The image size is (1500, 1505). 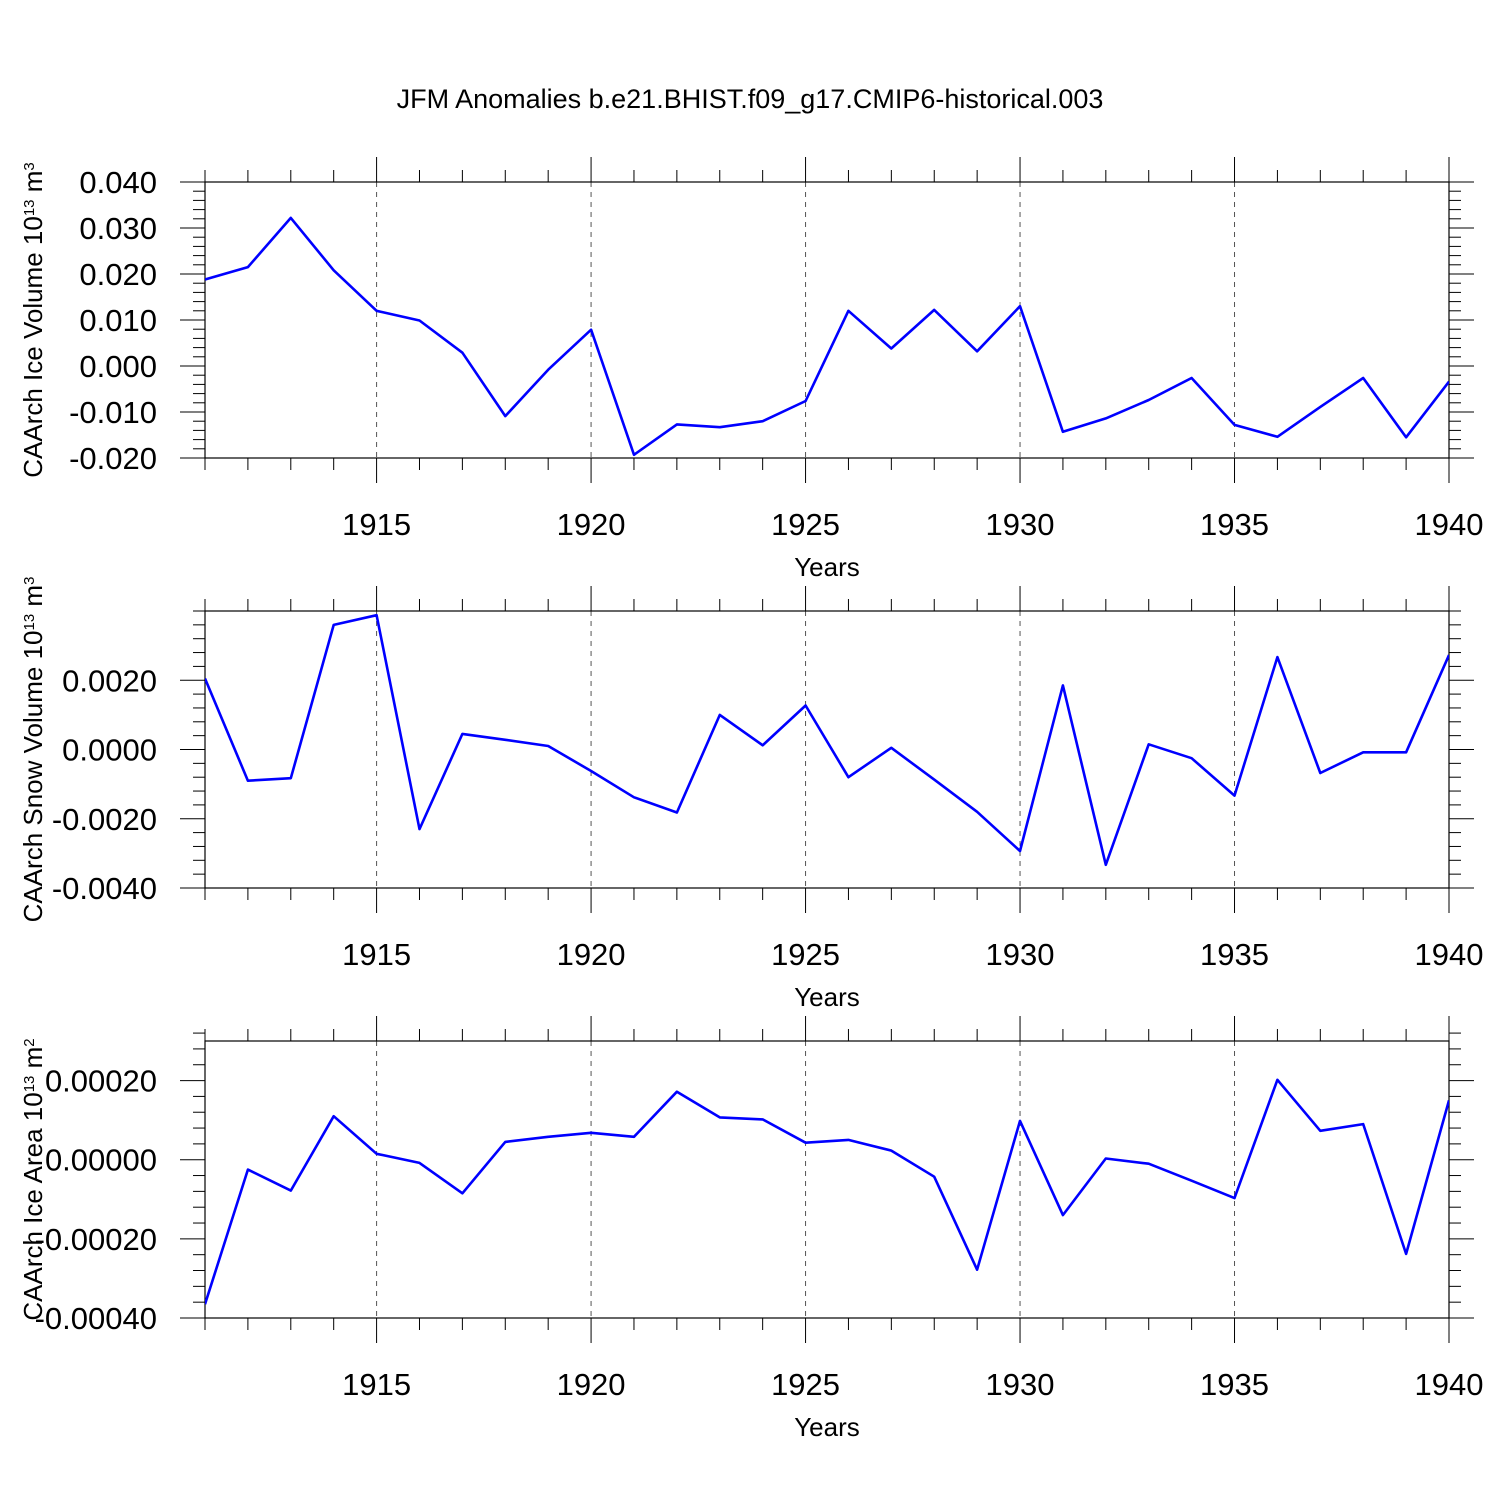 I want to click on y-axis-label: CAArch Ice Area 1013 m2, so click(x=33, y=1179).